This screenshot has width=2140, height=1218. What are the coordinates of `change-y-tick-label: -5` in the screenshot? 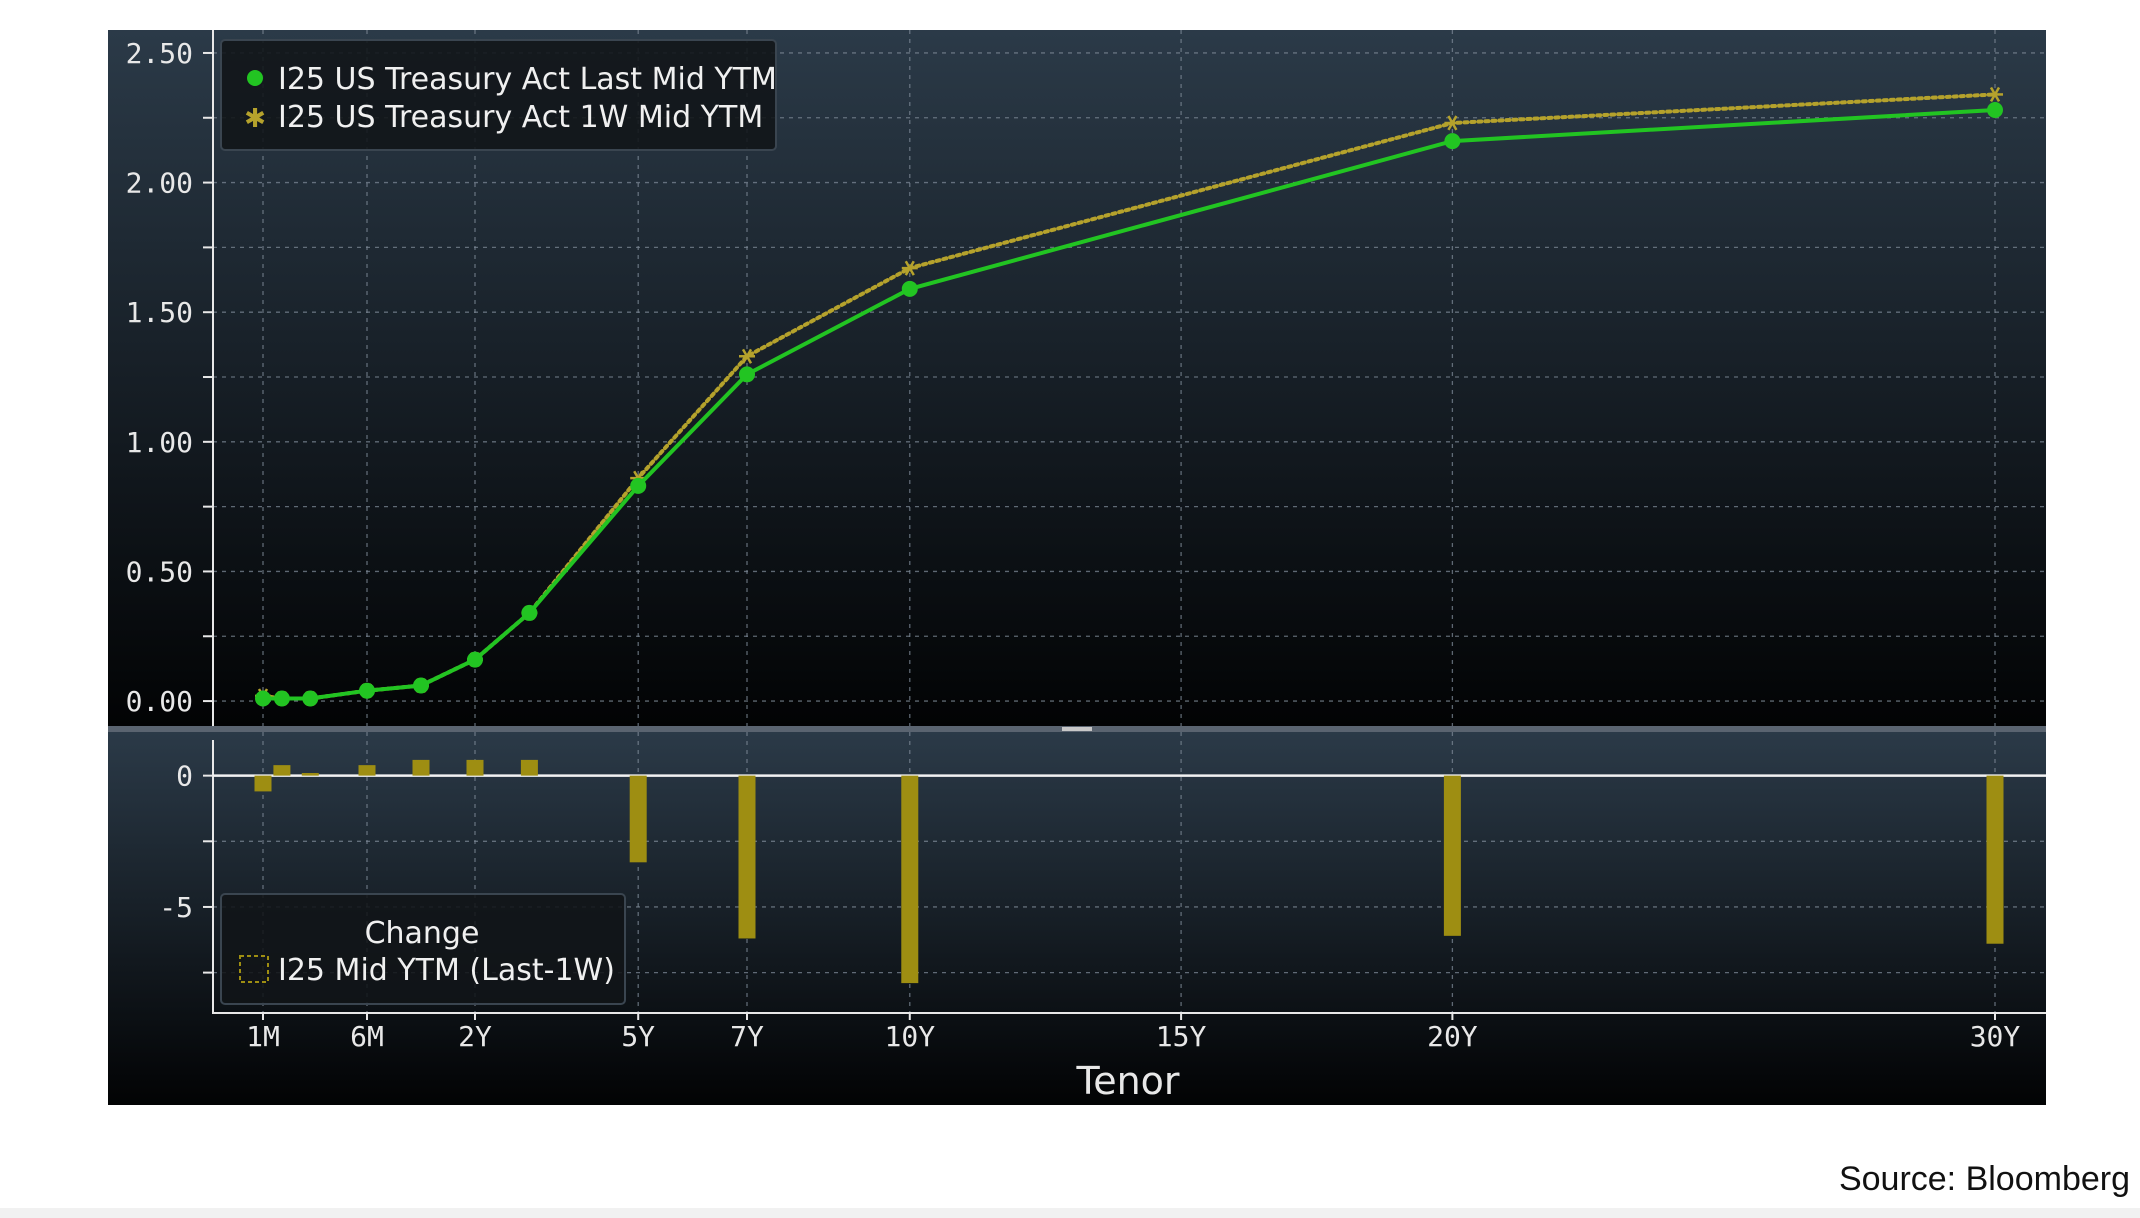 It's located at (176, 907).